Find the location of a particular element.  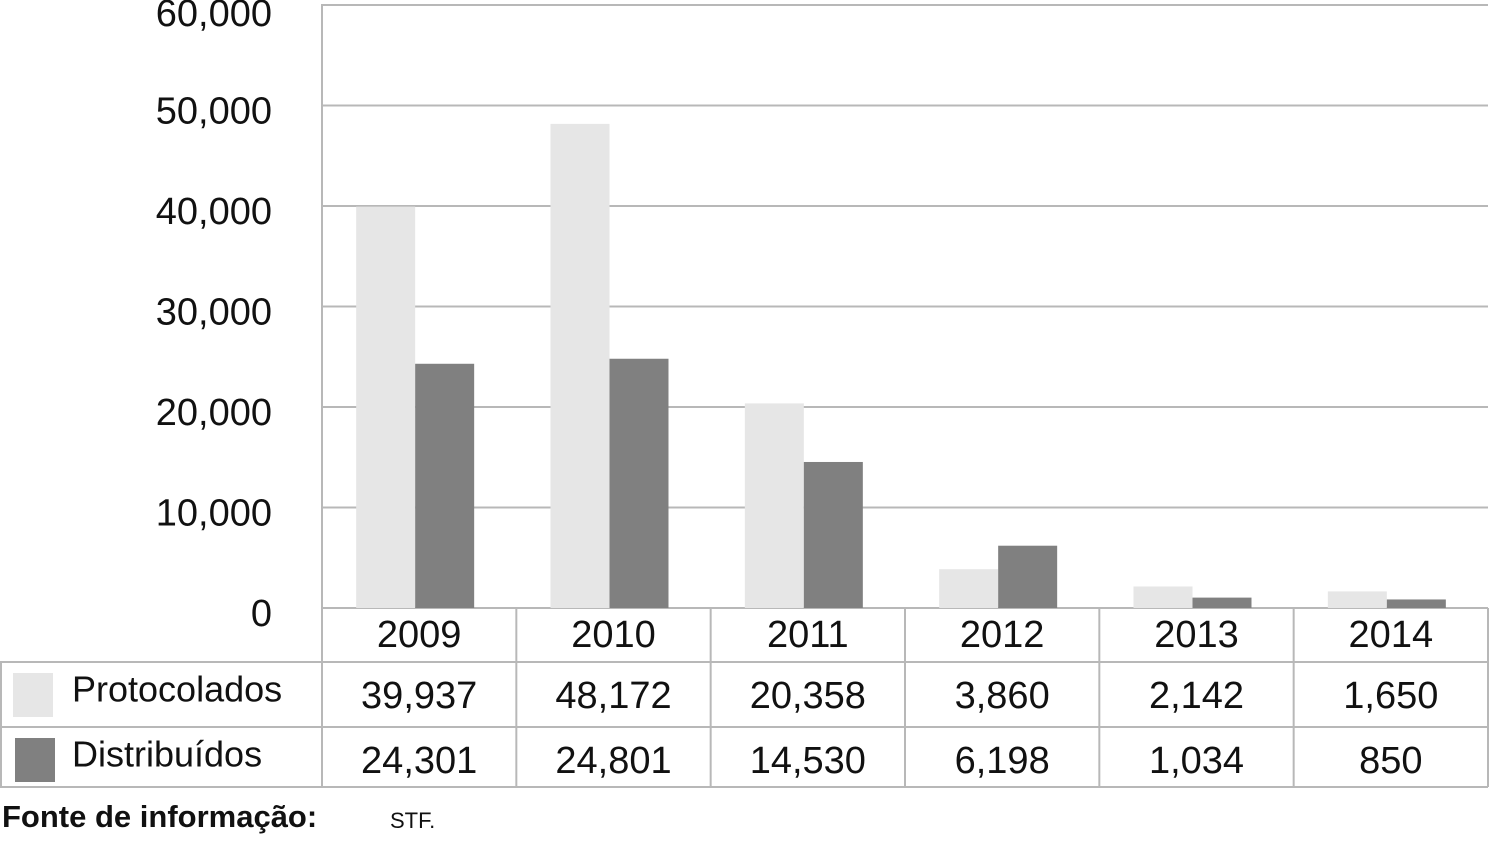

x-tick-label: 2012 is located at coordinates (1002, 635).